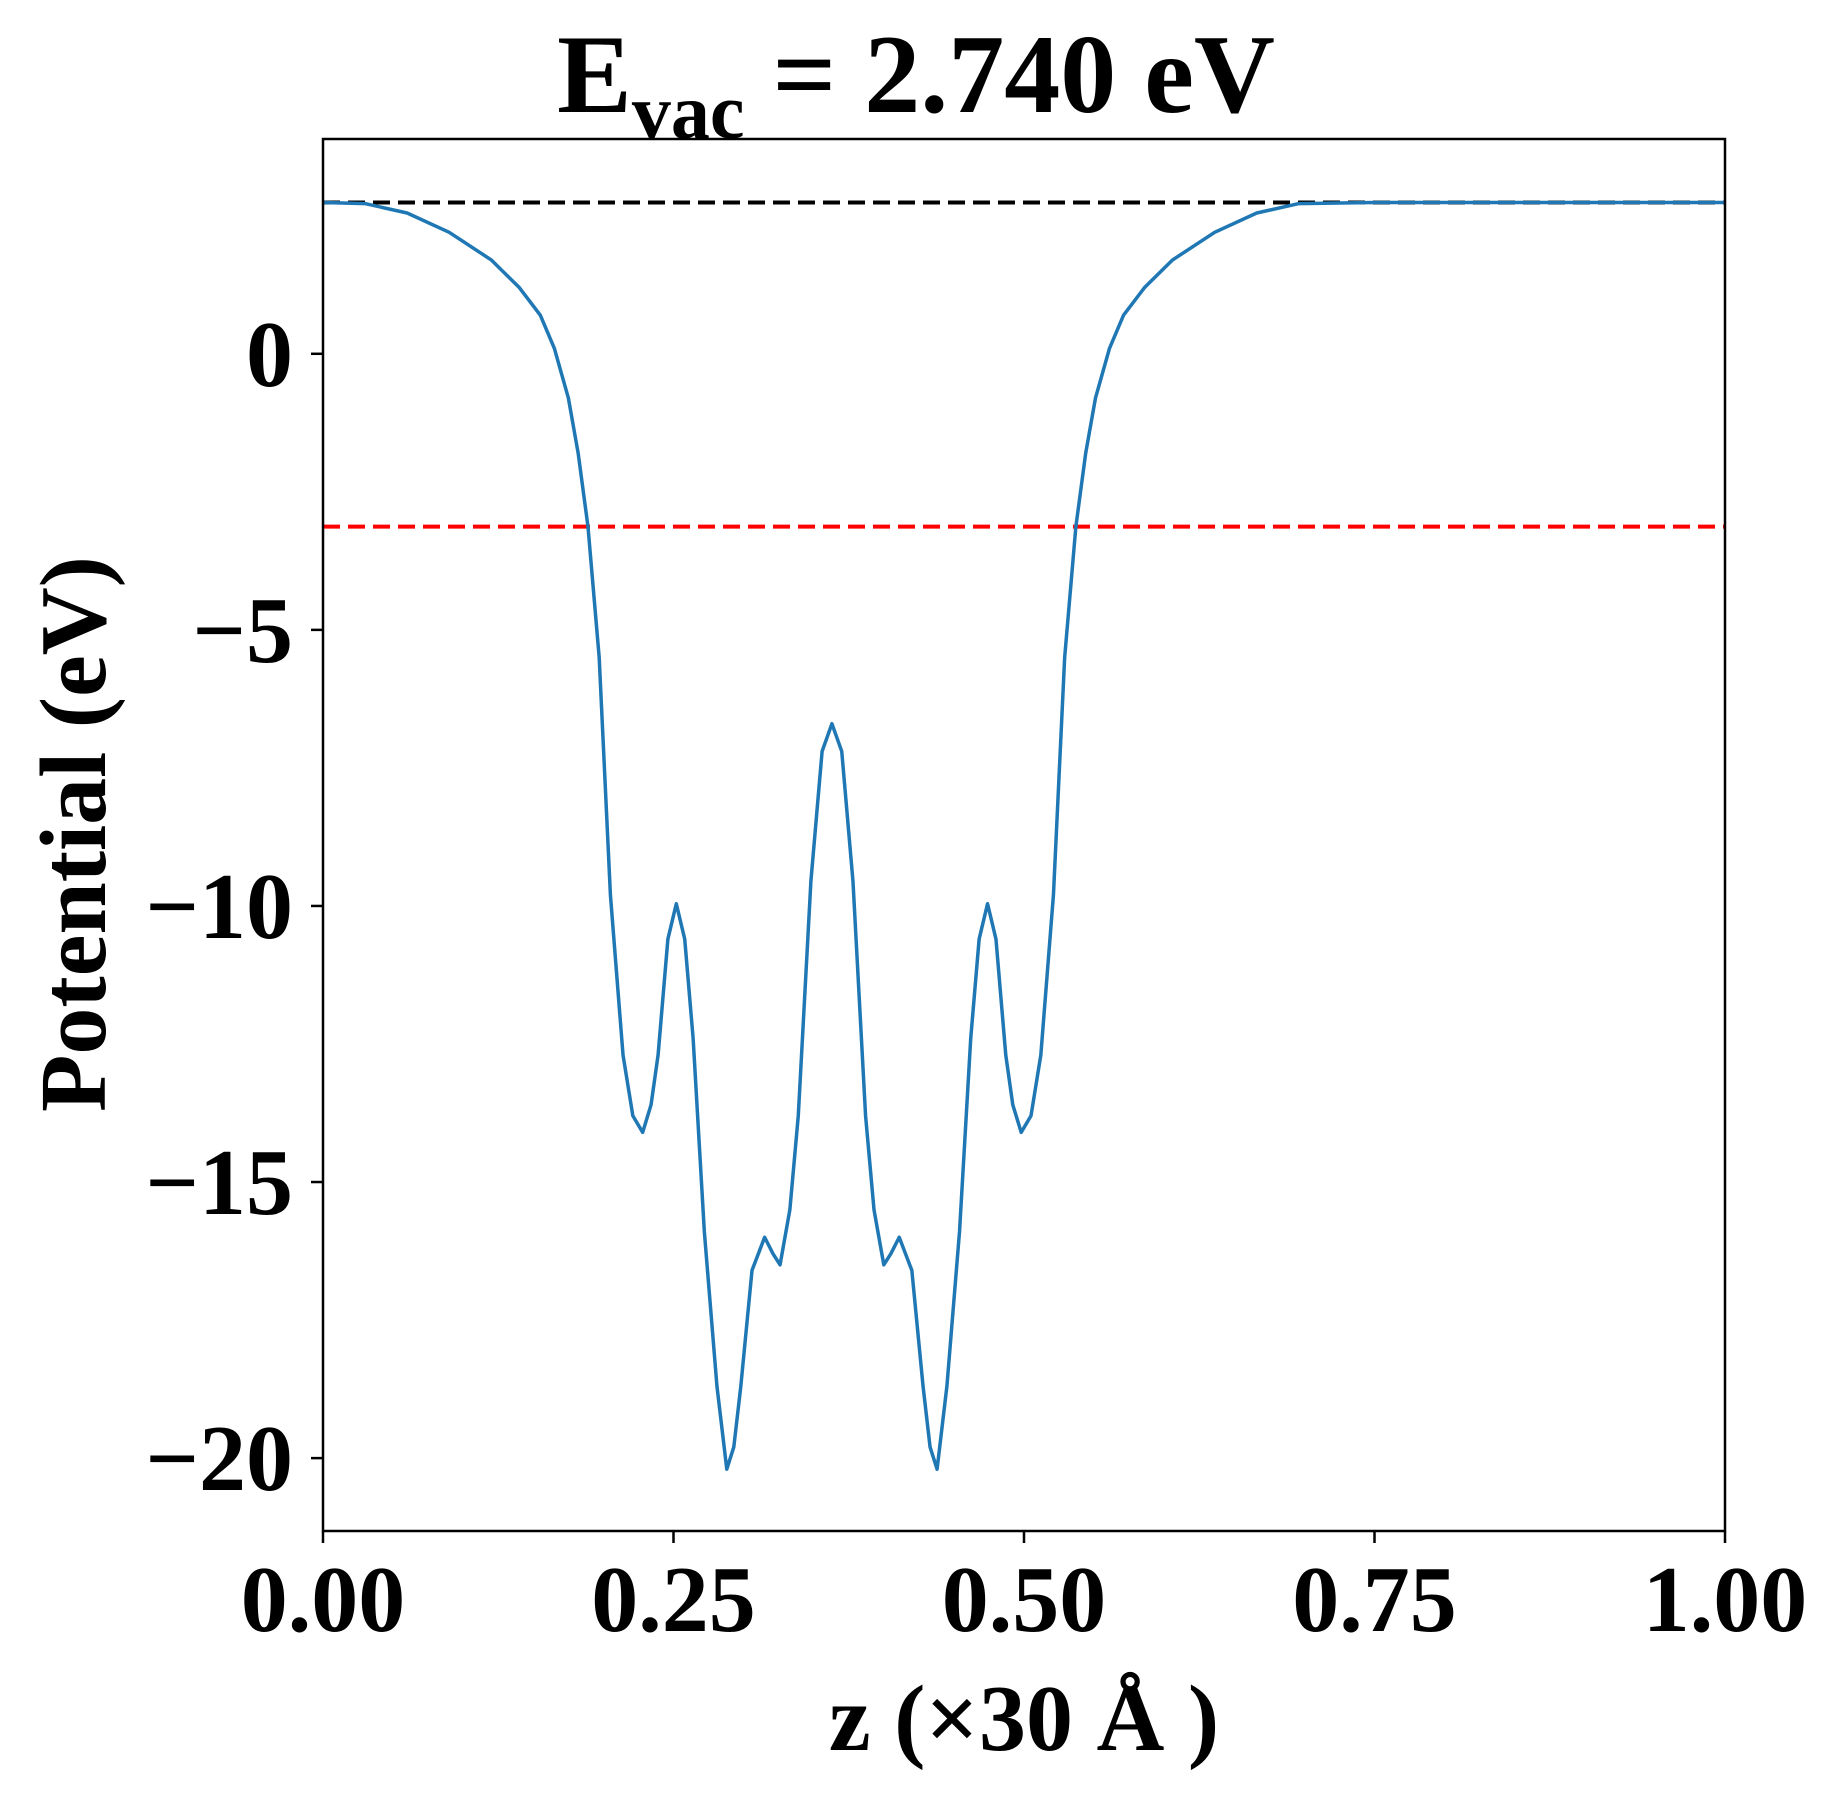  I want to click on x-tick-label: 0.00, so click(323, 1600).